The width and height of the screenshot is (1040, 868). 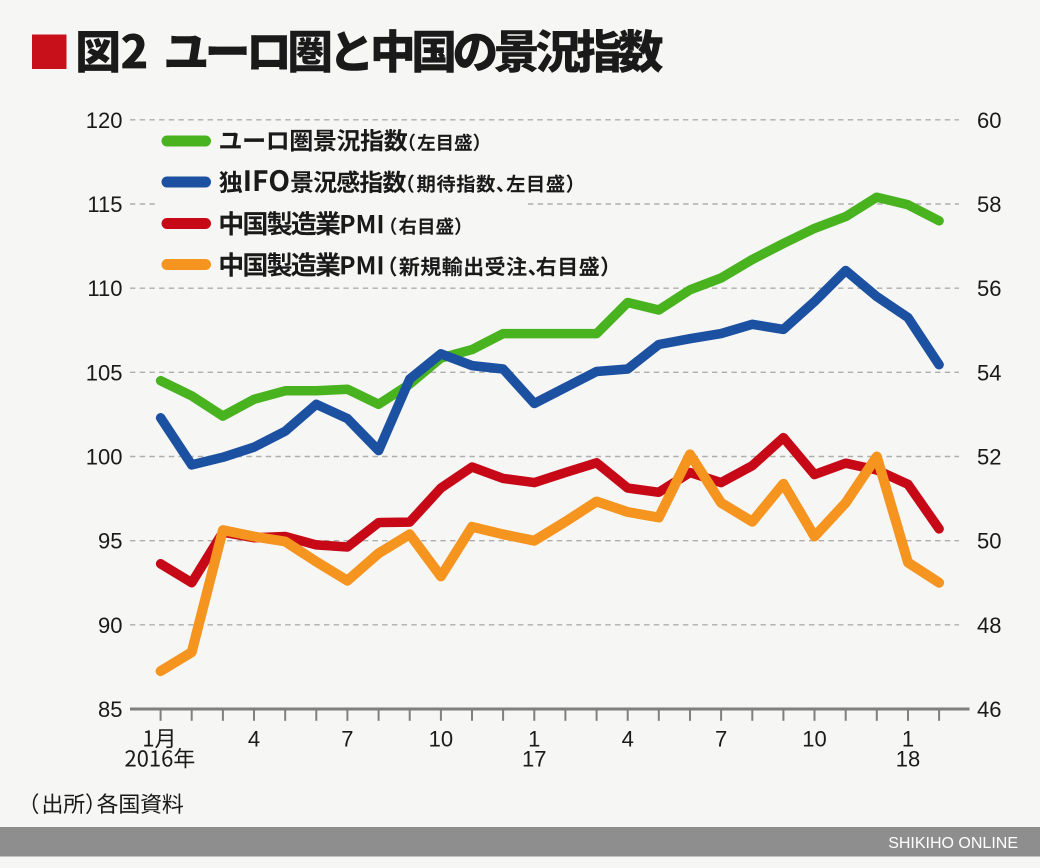 What do you see at coordinates (908, 759) in the screenshot?
I see `svg-text: 18` at bounding box center [908, 759].